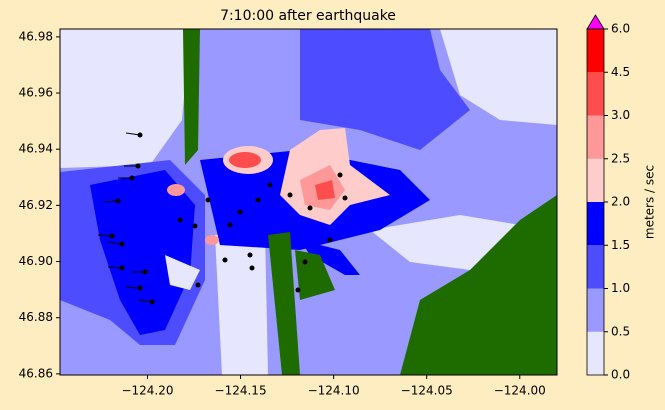  I want to click on x-tick-label: −124.10, so click(334, 391).